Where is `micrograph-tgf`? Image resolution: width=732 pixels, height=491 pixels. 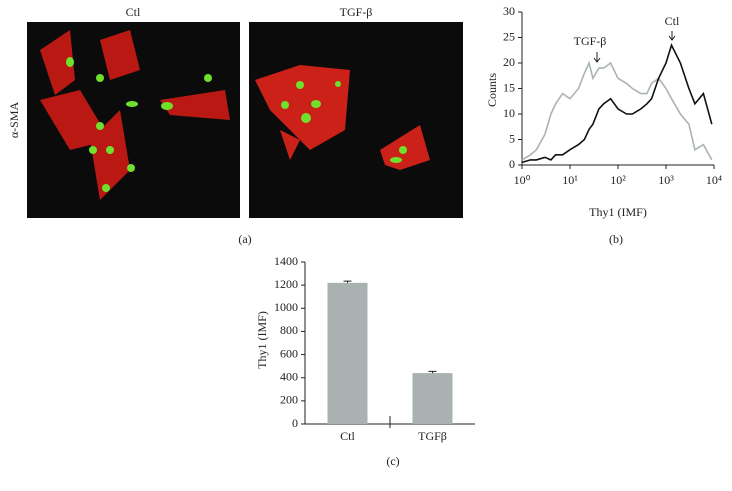
micrograph-tgf is located at coordinates (356, 120).